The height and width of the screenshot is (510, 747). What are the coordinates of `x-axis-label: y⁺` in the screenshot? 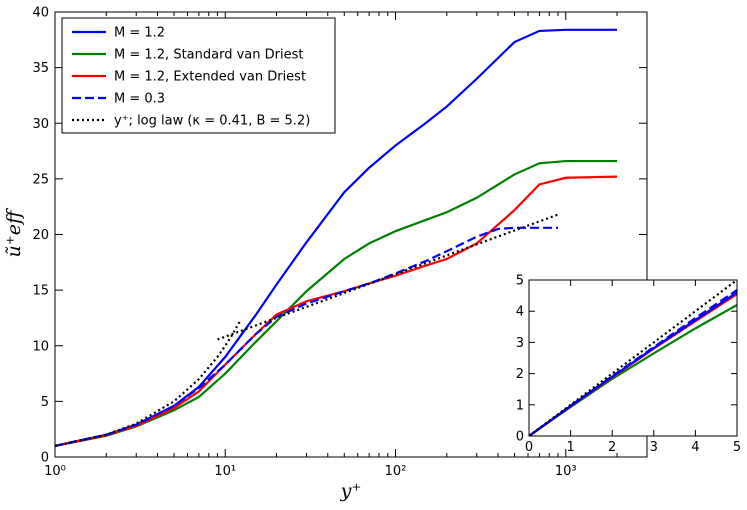 It's located at (351, 491).